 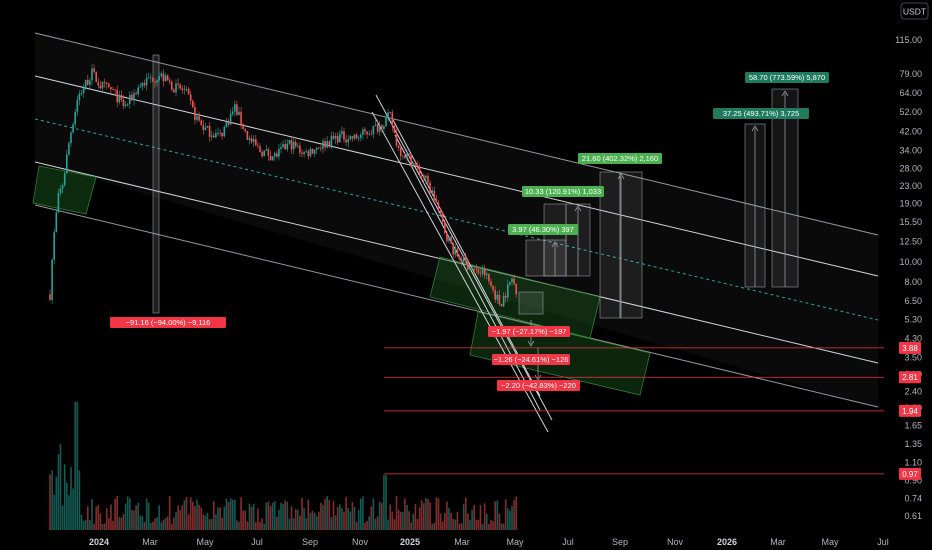 I want to click on price-axis-background, so click(x=908, y=286).